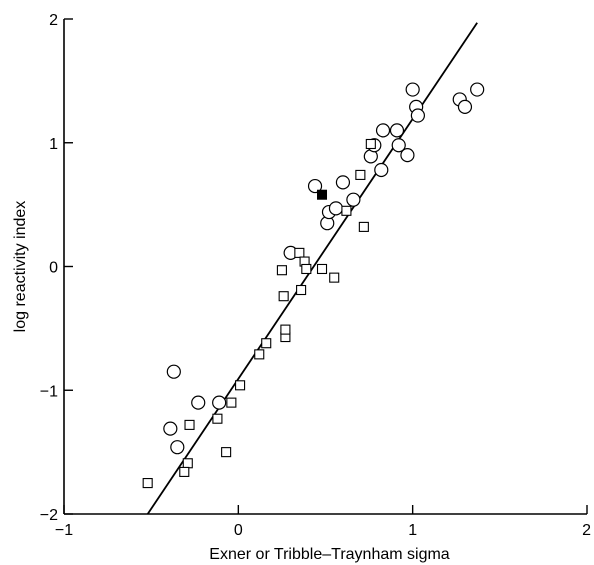 This screenshot has height=565, width=594. What do you see at coordinates (329, 554) in the screenshot?
I see `x-axis-title: Exner or Tribble–Traynham sigma` at bounding box center [329, 554].